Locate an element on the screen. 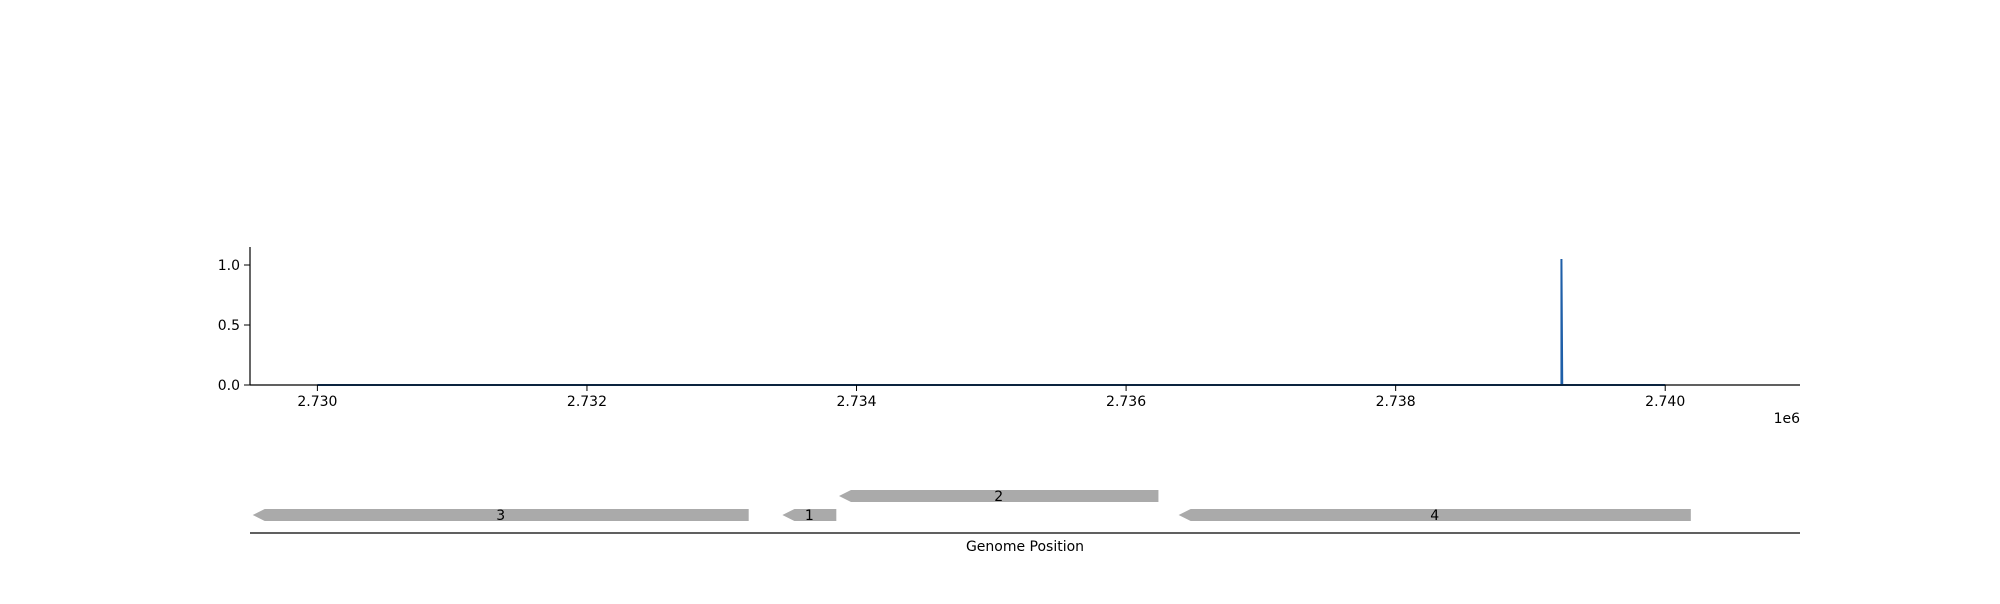 The height and width of the screenshot is (604, 2000). gene-label: 2 is located at coordinates (998, 497).